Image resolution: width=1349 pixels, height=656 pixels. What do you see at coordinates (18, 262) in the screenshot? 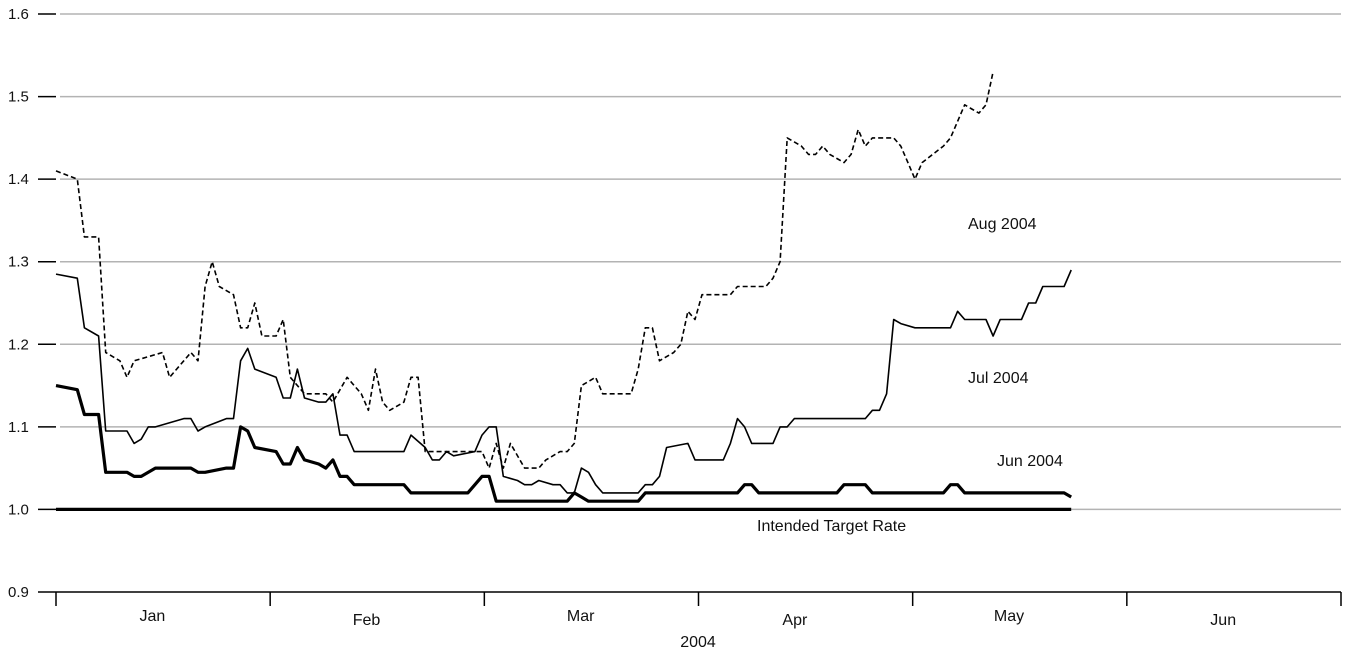
I see `y-tick-label: 1.3` at bounding box center [18, 262].